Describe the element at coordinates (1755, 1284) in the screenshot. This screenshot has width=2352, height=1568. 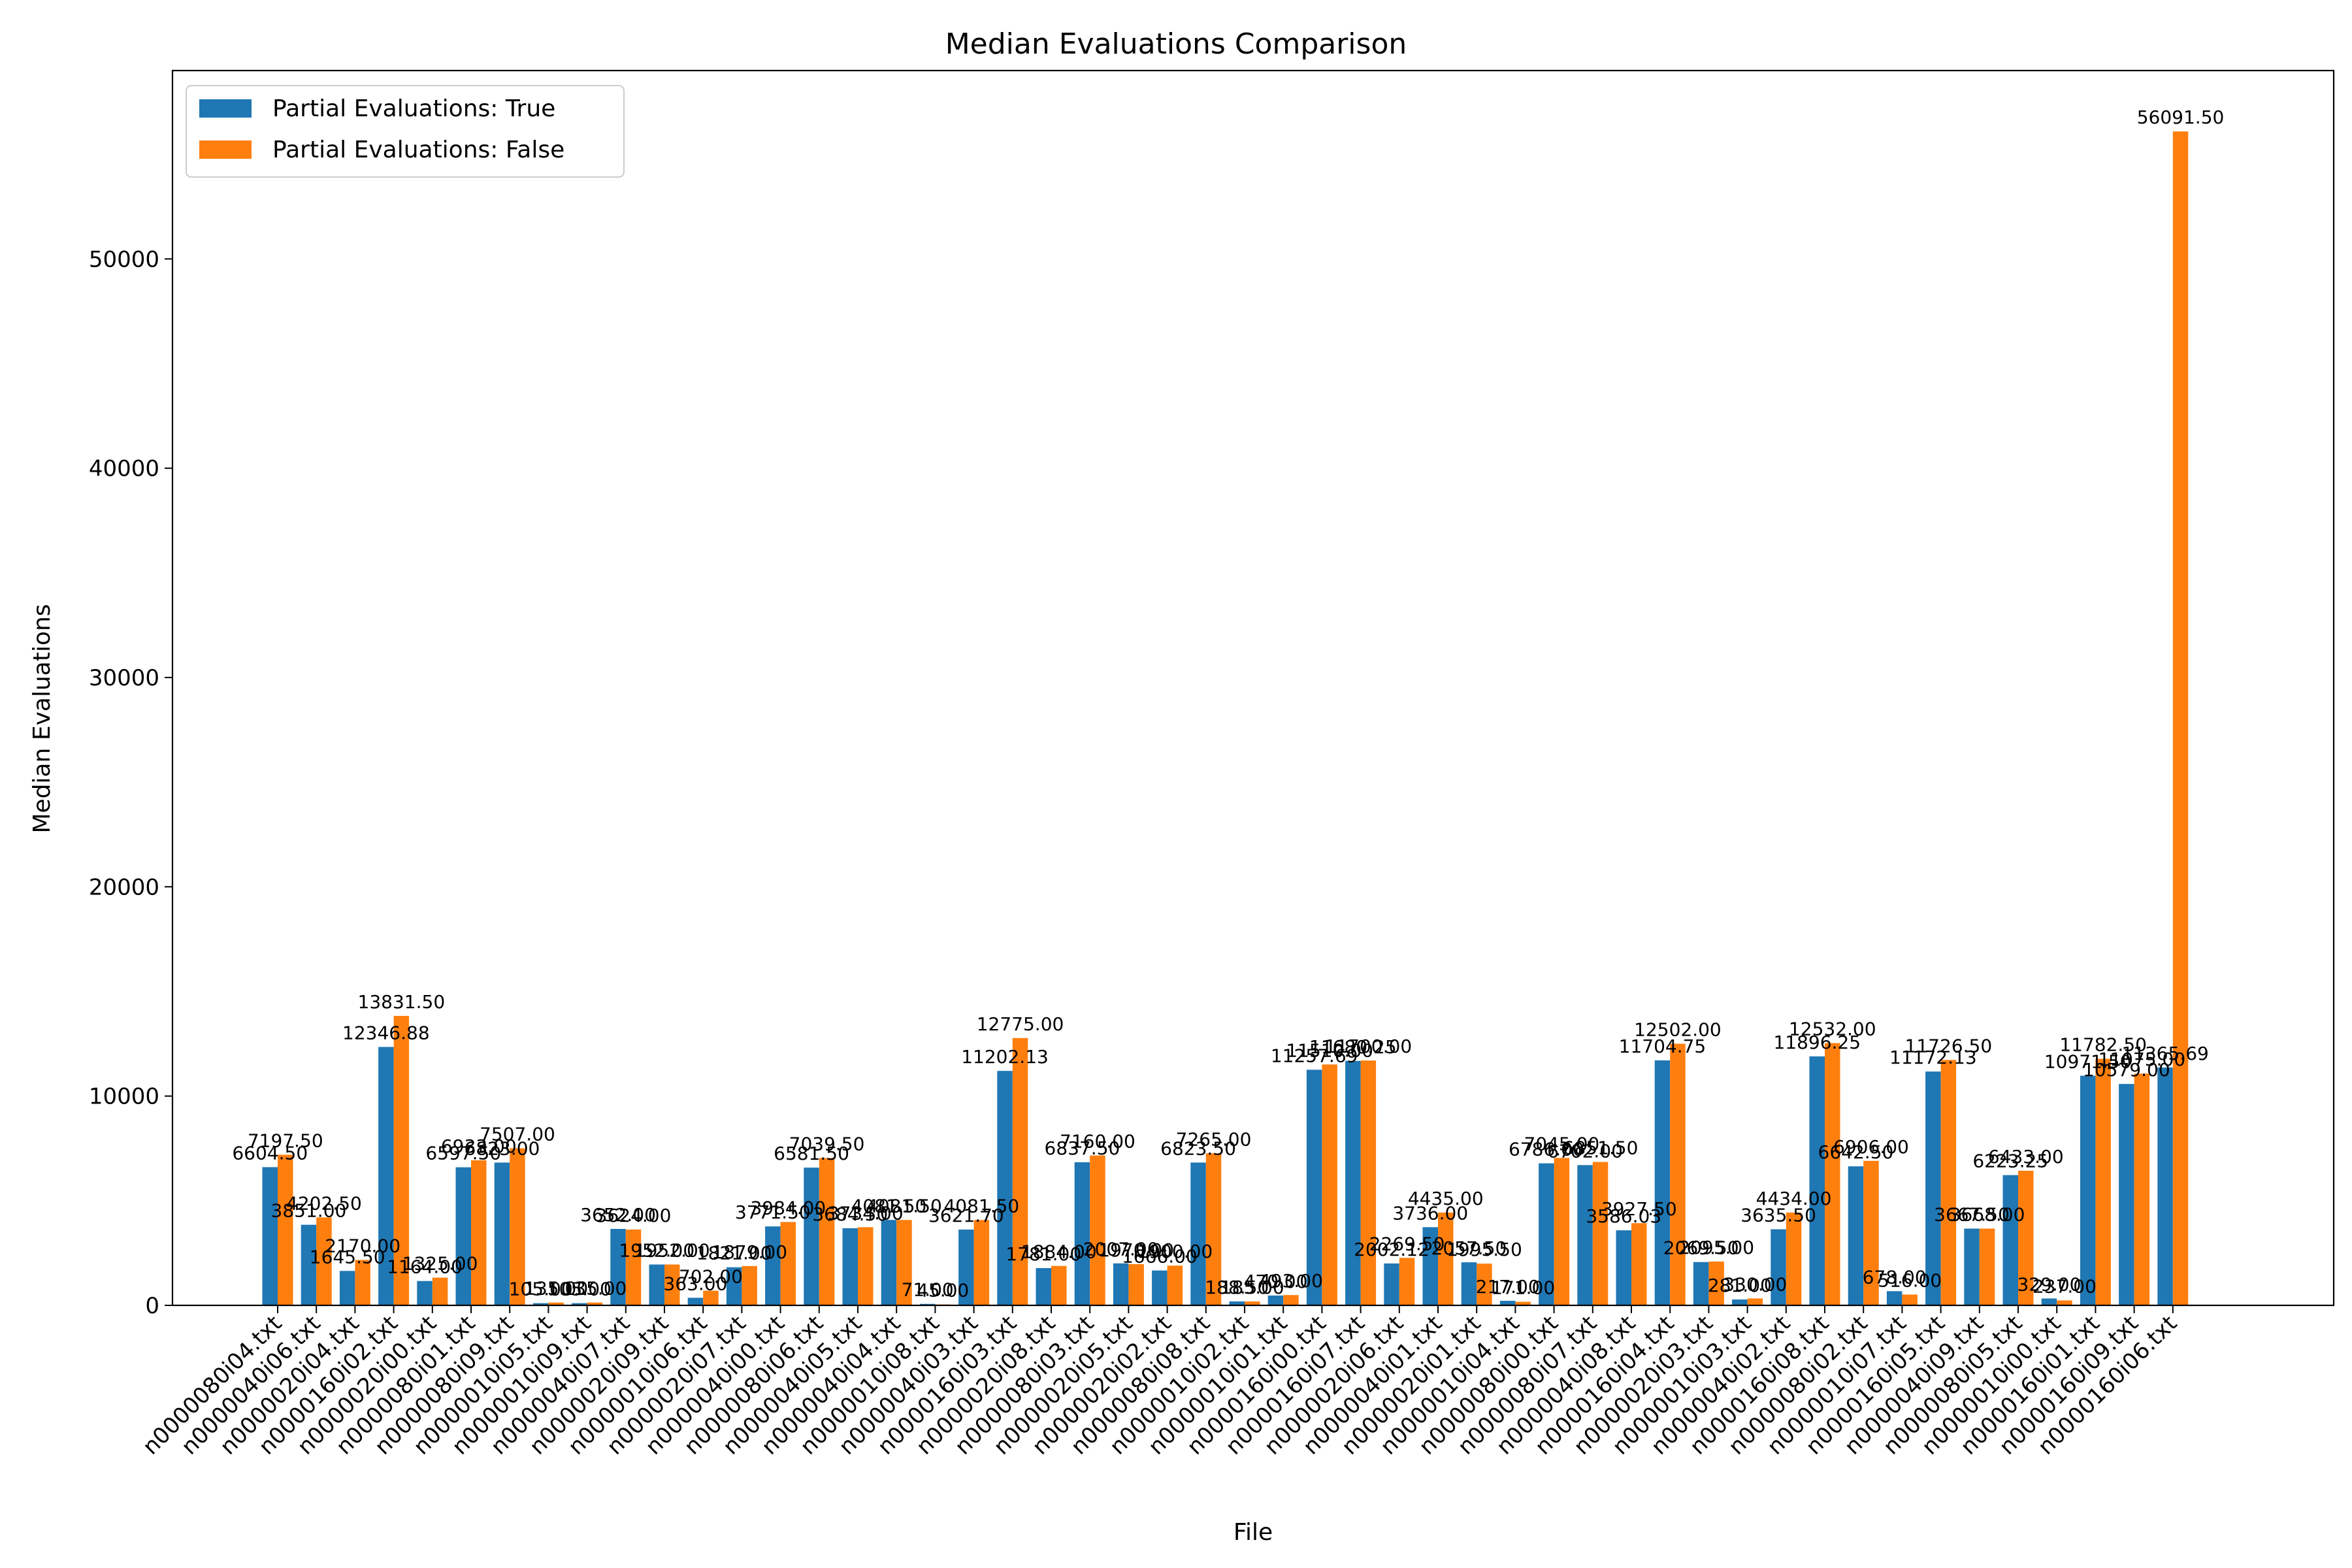
I see `bar-label-false: 330.00` at that location.